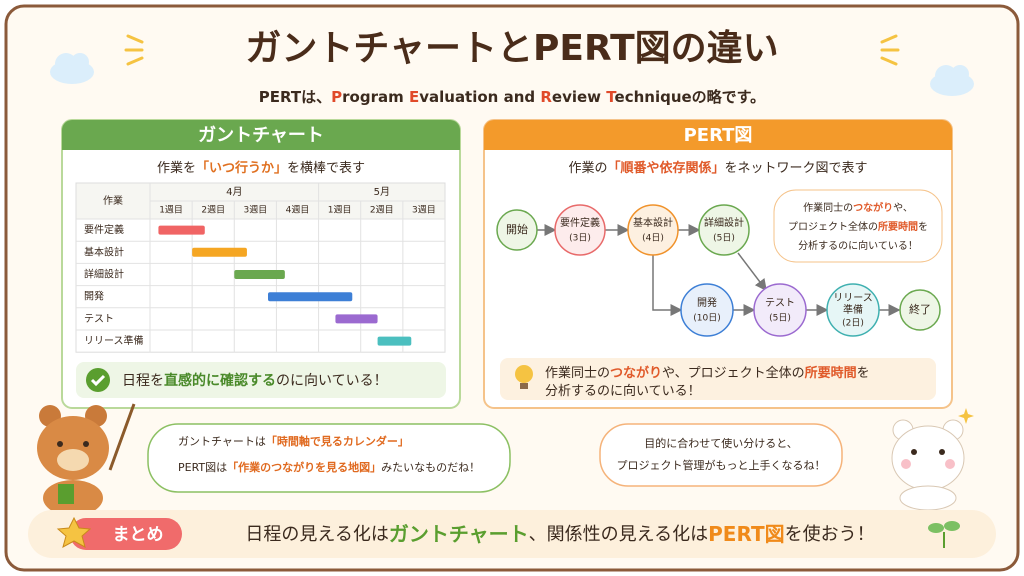 The width and height of the screenshot is (1024, 576). Describe the element at coordinates (337, 441) in the screenshot. I see `highlight: 「時間軸で見るカレンダー」` at that location.